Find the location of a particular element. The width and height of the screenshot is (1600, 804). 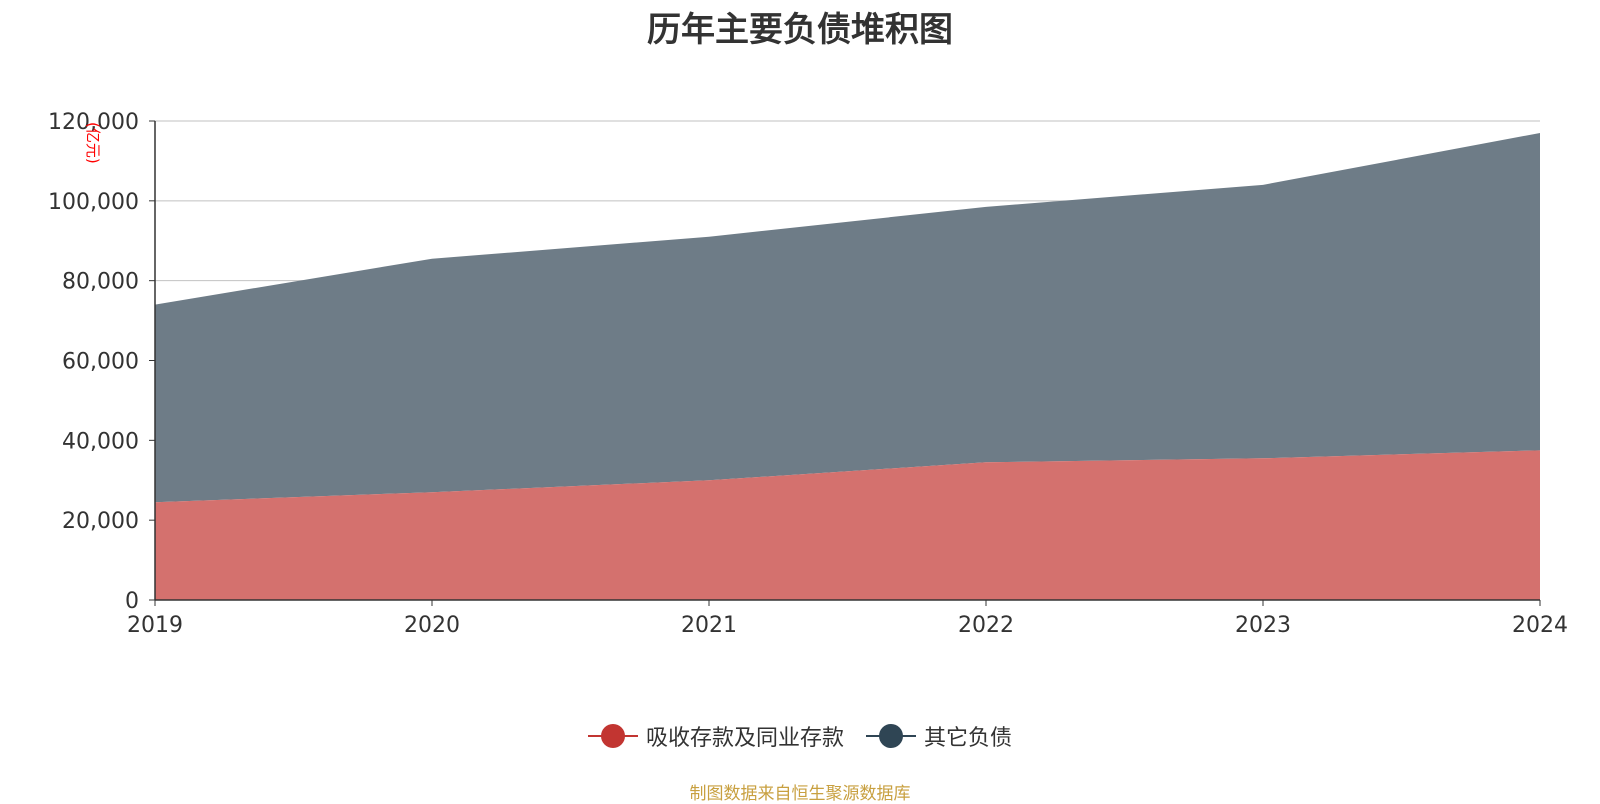

x-tick-label: 2024 is located at coordinates (1540, 625).